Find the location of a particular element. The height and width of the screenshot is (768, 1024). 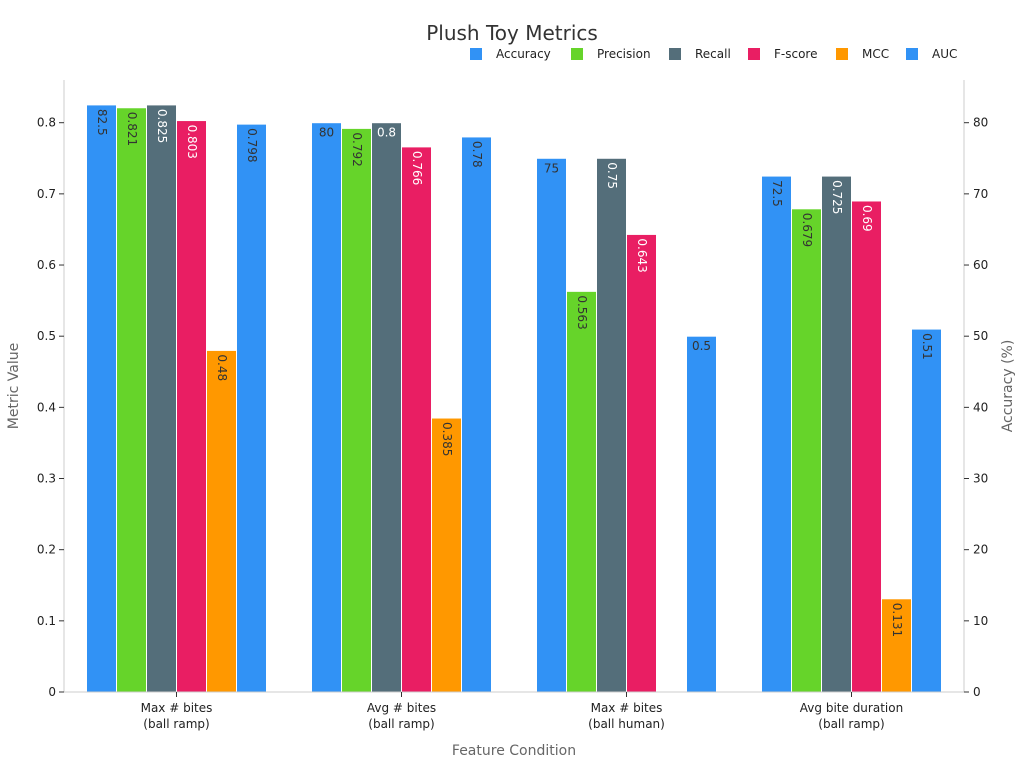

legend-swatch-f-score is located at coordinates (754, 54).